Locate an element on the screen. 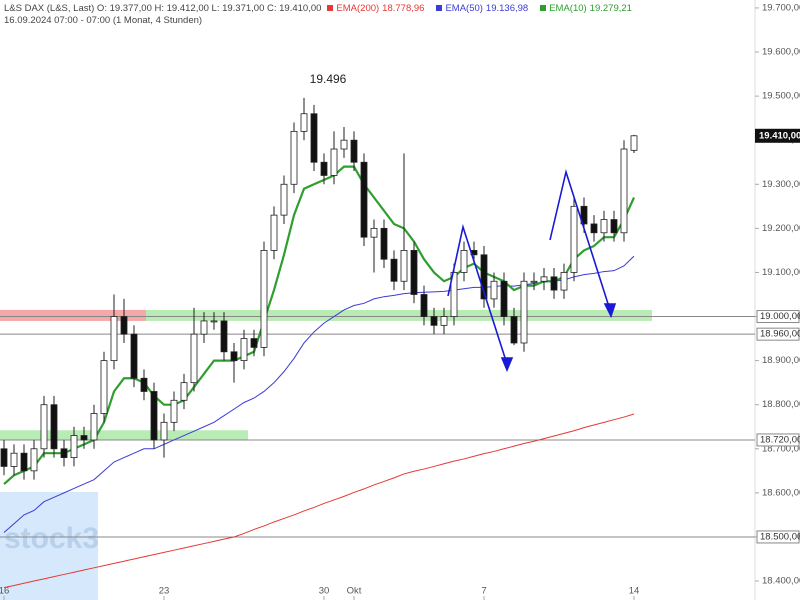 Image resolution: width=800 pixels, height=600 pixels. x-tick-label: Okt is located at coordinates (354, 591).